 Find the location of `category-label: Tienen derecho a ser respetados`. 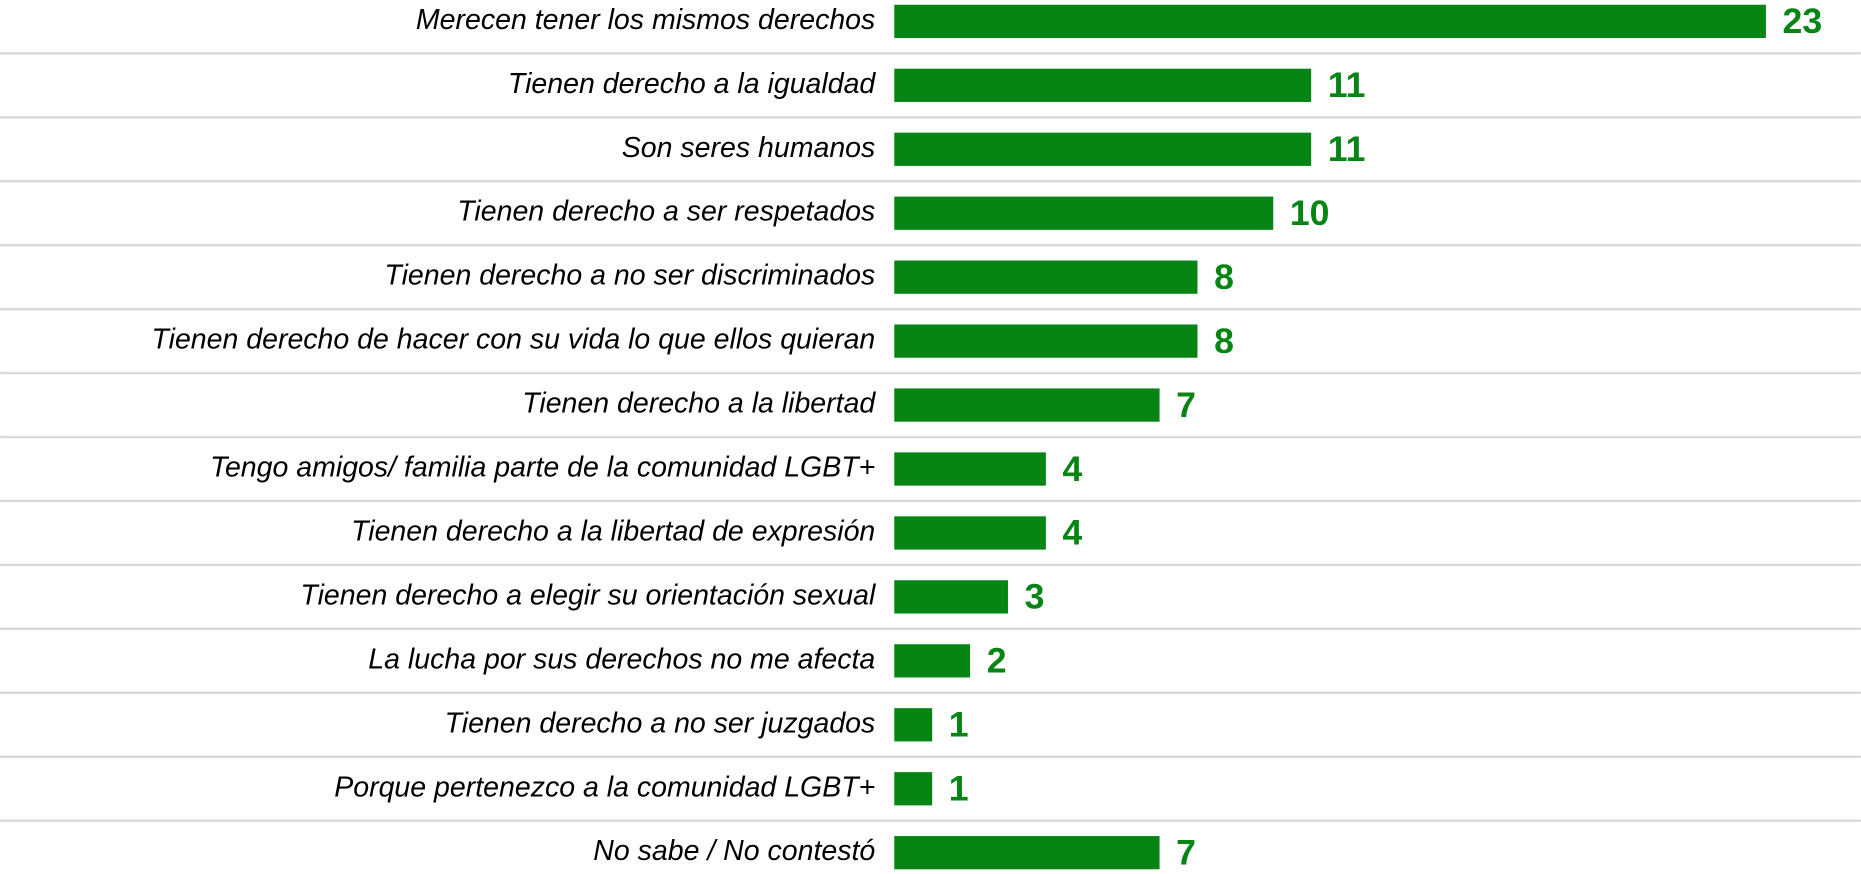

category-label: Tienen derecho a ser respetados is located at coordinates (666, 212).